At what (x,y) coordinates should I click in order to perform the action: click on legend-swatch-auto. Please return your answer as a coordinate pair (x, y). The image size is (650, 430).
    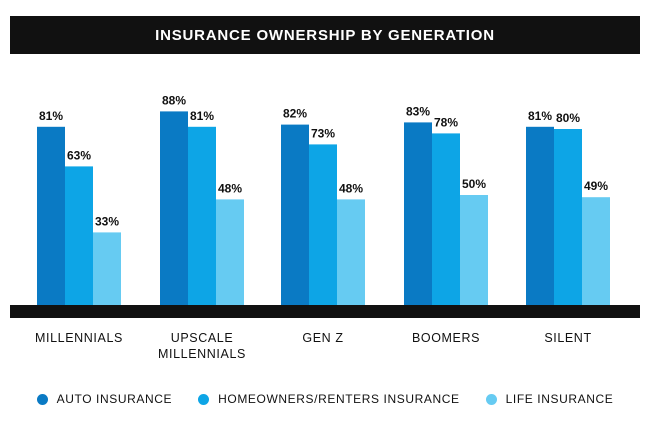
    Looking at the image, I should click on (42, 399).